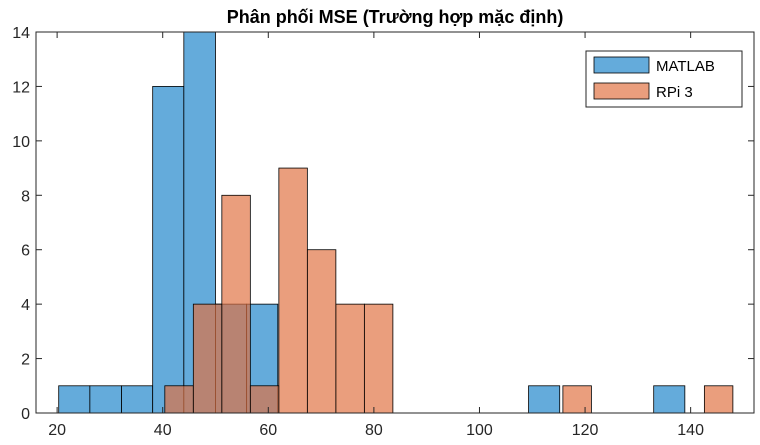 The width and height of the screenshot is (760, 445). What do you see at coordinates (621, 91) in the screenshot?
I see `legend-swatch-rpi3` at bounding box center [621, 91].